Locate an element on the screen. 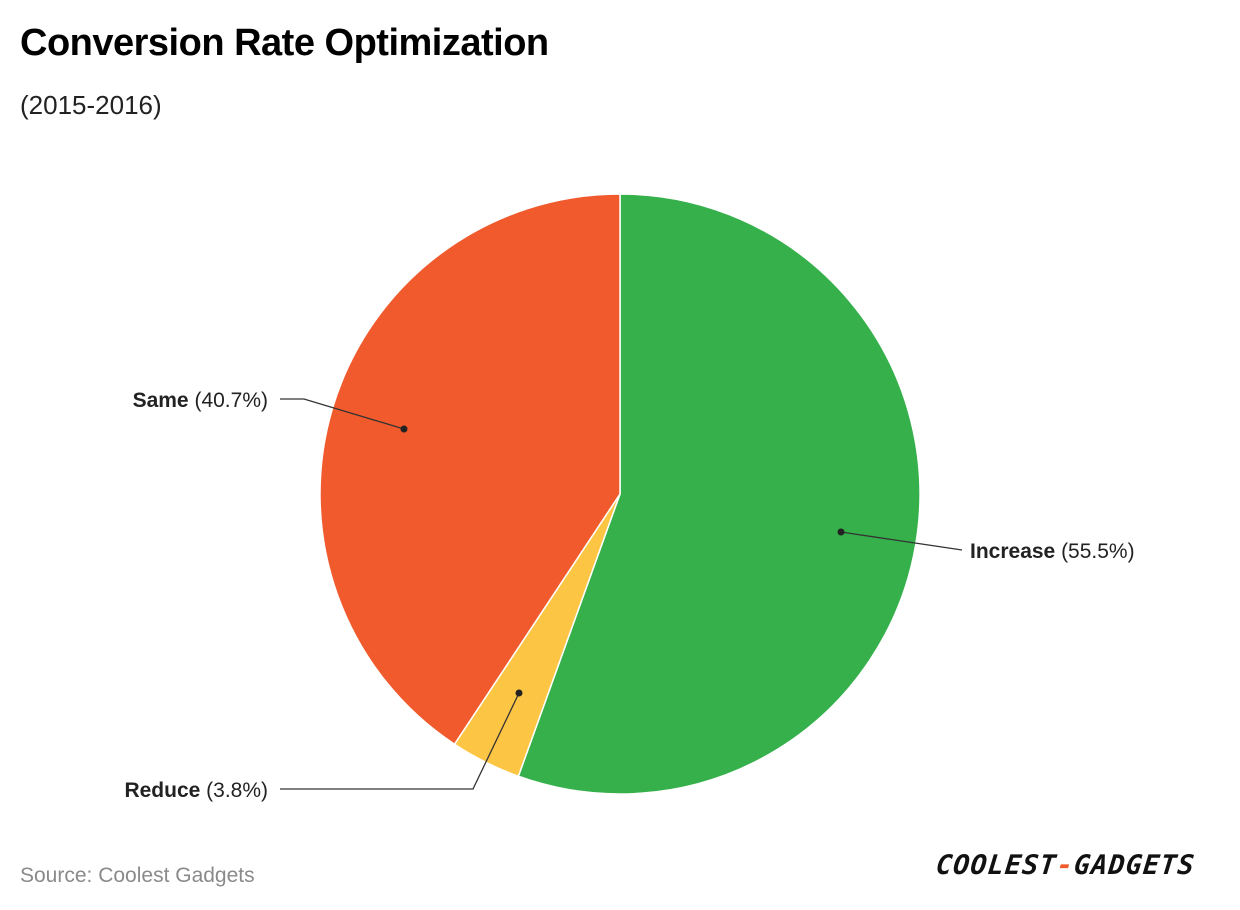 Image resolution: width=1240 pixels, height=910 pixels. slice-label-value: (3.8%) is located at coordinates (234, 790).